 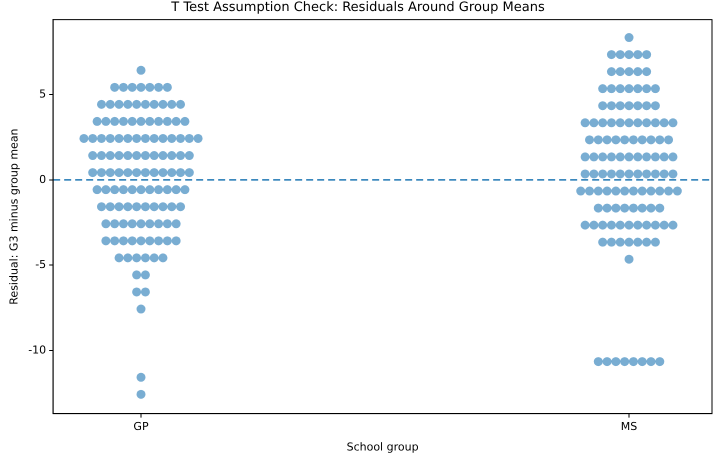 I want to click on x-axis-title: School group, so click(x=382, y=447).